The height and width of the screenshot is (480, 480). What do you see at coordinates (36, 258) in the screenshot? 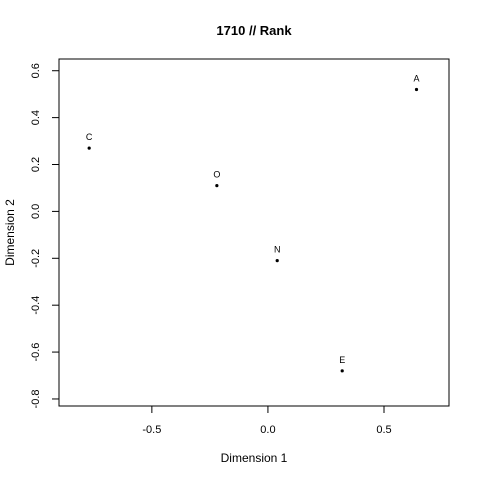
I see `y-tick-label: -0.2` at bounding box center [36, 258].